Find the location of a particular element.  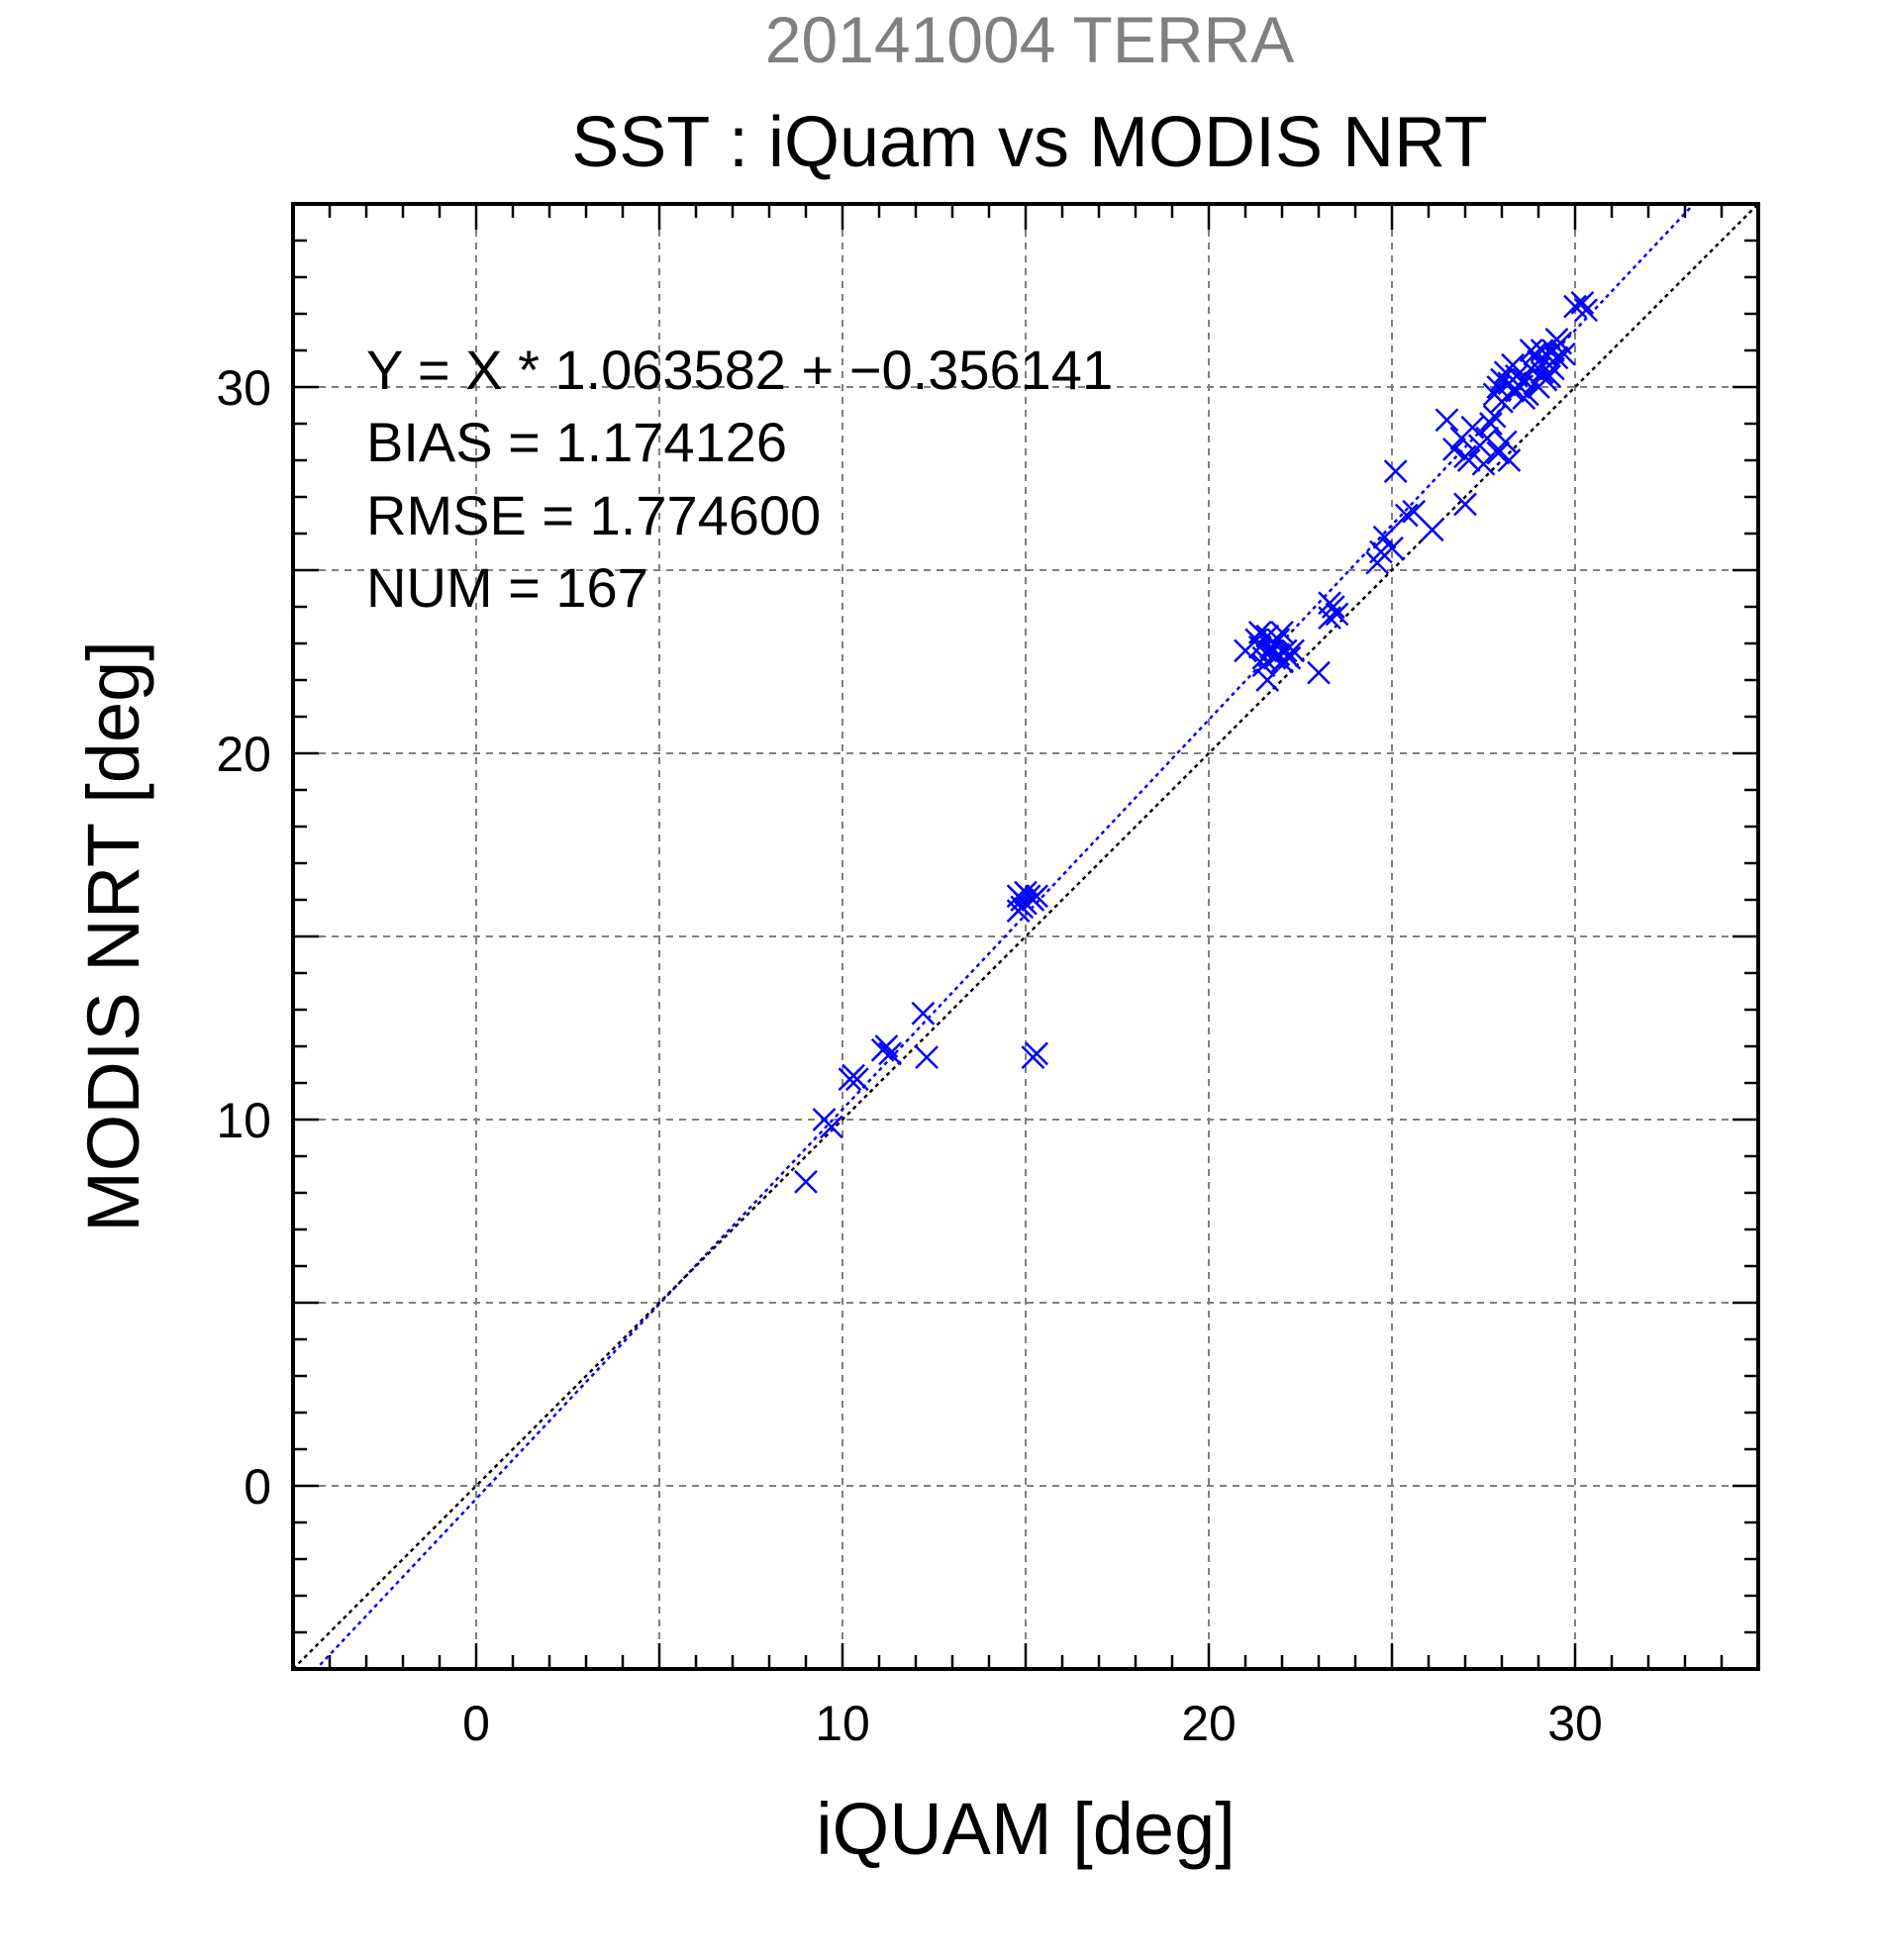

x-tick-label: 0 is located at coordinates (476, 1723).